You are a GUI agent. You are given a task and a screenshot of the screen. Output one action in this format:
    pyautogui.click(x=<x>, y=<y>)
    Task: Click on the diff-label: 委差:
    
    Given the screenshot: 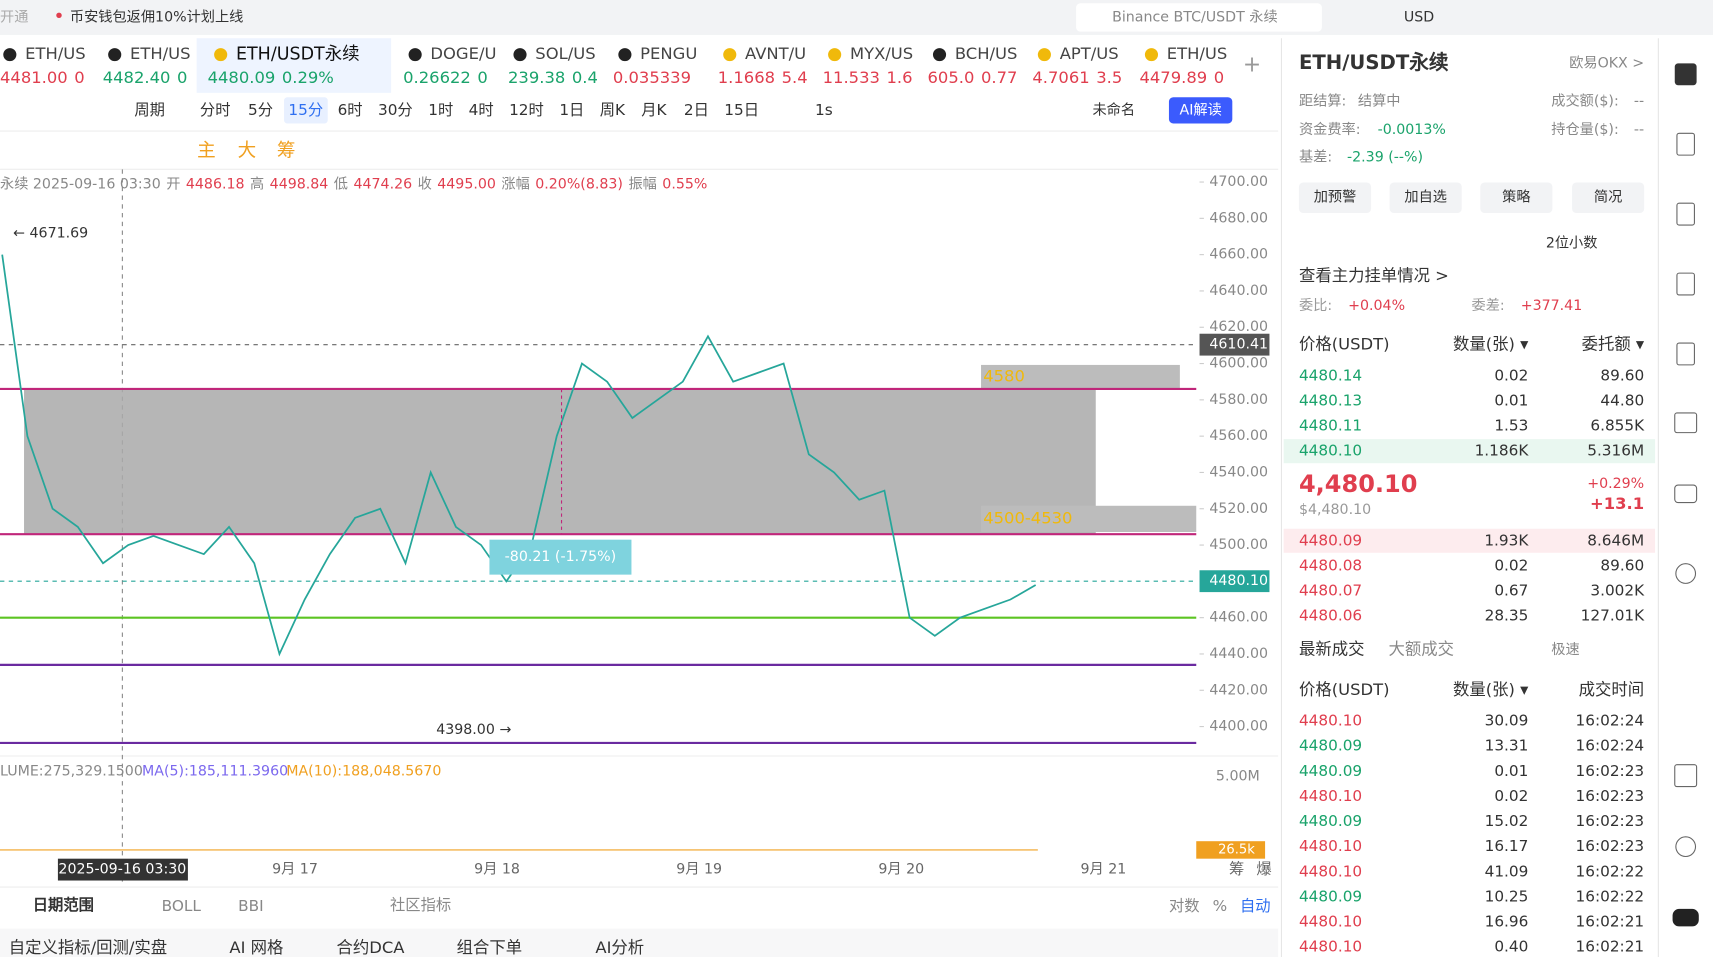 What is the action you would take?
    pyautogui.click(x=1488, y=306)
    